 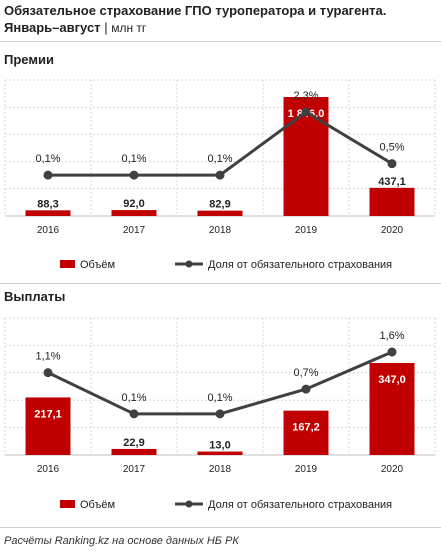 I want to click on share-value-label: 1,6%, so click(x=391, y=336).